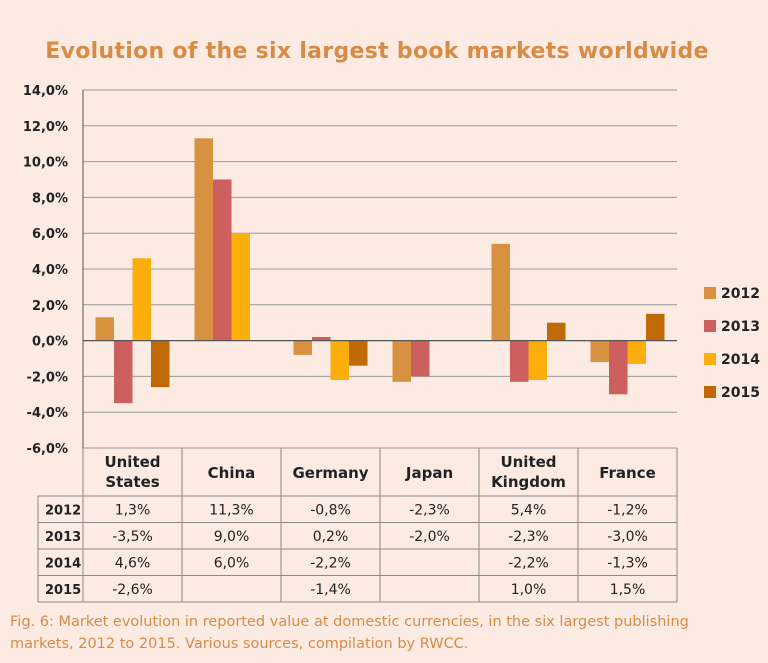 This screenshot has width=768, height=663. Describe the element at coordinates (556, 331) in the screenshot. I see `bar-2015-united-kingdom` at that location.